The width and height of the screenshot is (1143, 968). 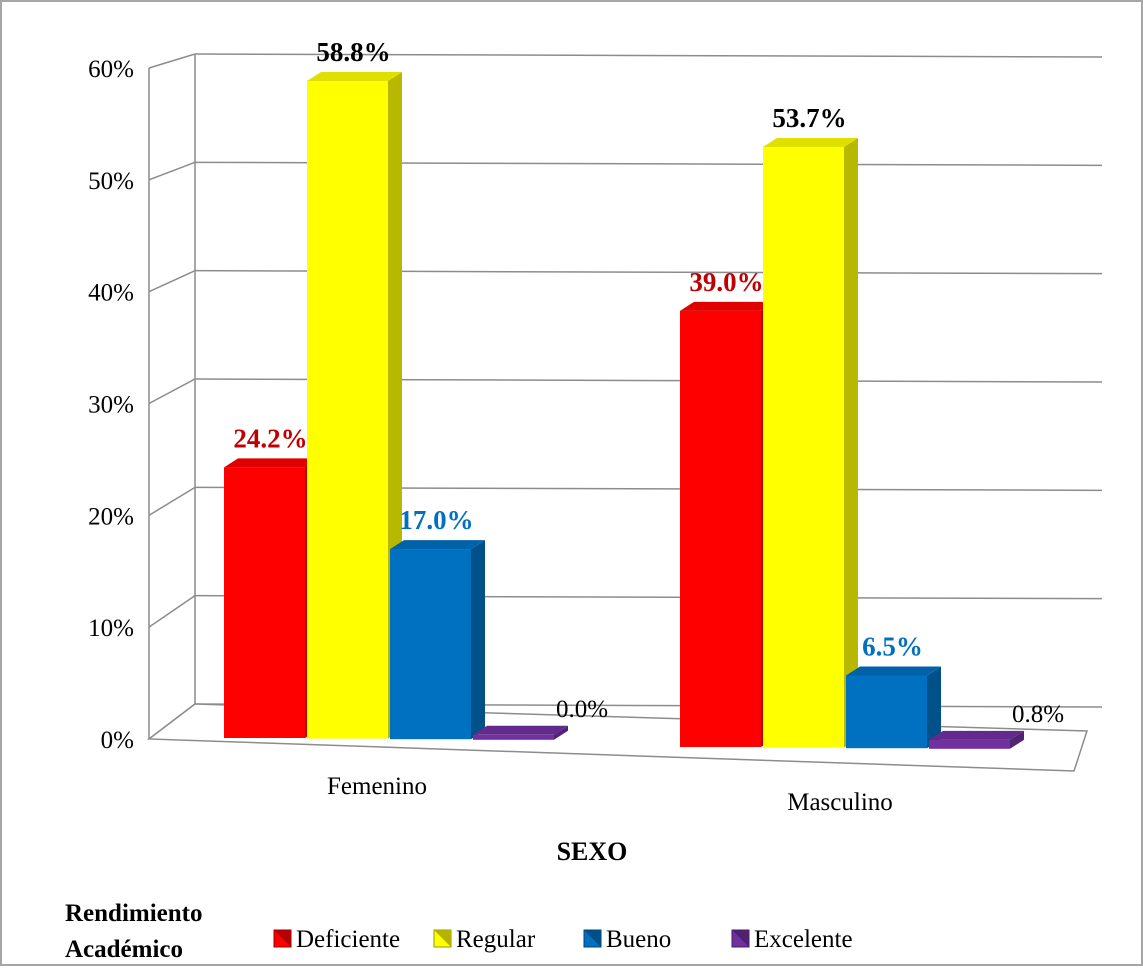 What do you see at coordinates (377, 786) in the screenshot?
I see `category-label: Femenino` at bounding box center [377, 786].